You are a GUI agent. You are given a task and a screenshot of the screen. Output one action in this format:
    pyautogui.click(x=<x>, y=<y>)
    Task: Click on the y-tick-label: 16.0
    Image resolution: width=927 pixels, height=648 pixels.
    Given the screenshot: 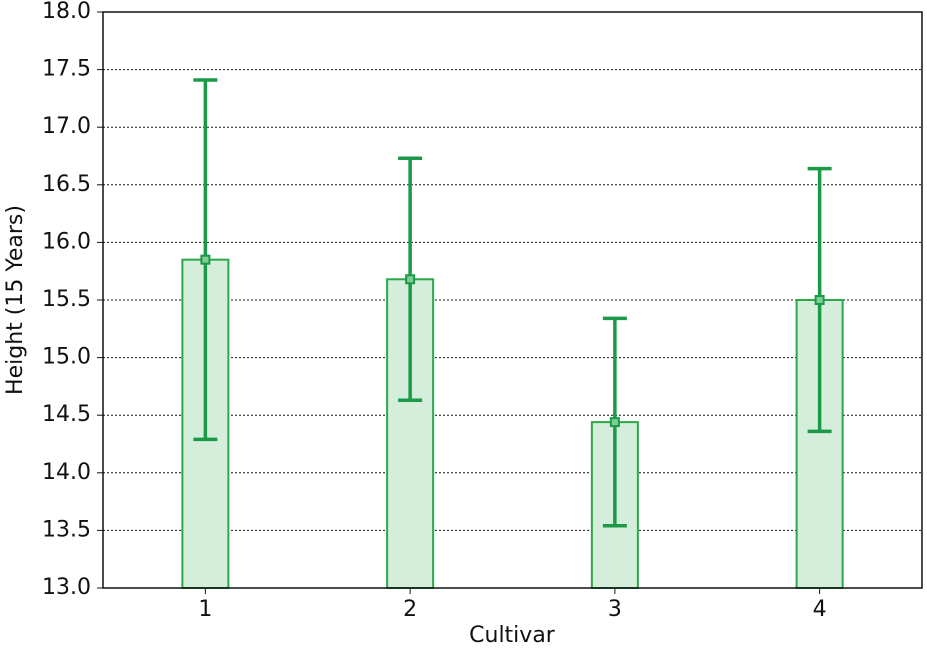 What is the action you would take?
    pyautogui.click(x=66, y=241)
    